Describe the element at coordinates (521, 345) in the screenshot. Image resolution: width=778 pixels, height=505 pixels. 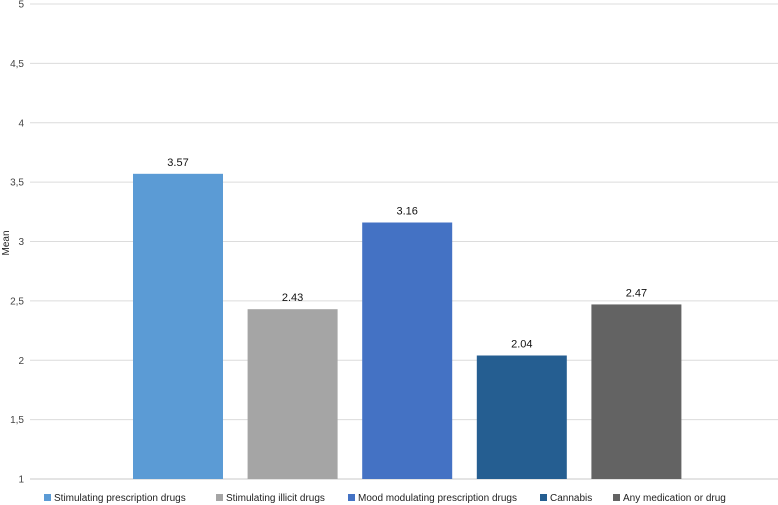
I see `data-label-4: 2.04` at that location.